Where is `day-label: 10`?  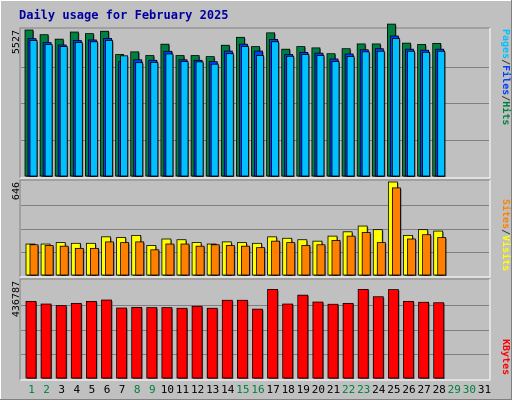 day-label: 10 is located at coordinates (167, 389).